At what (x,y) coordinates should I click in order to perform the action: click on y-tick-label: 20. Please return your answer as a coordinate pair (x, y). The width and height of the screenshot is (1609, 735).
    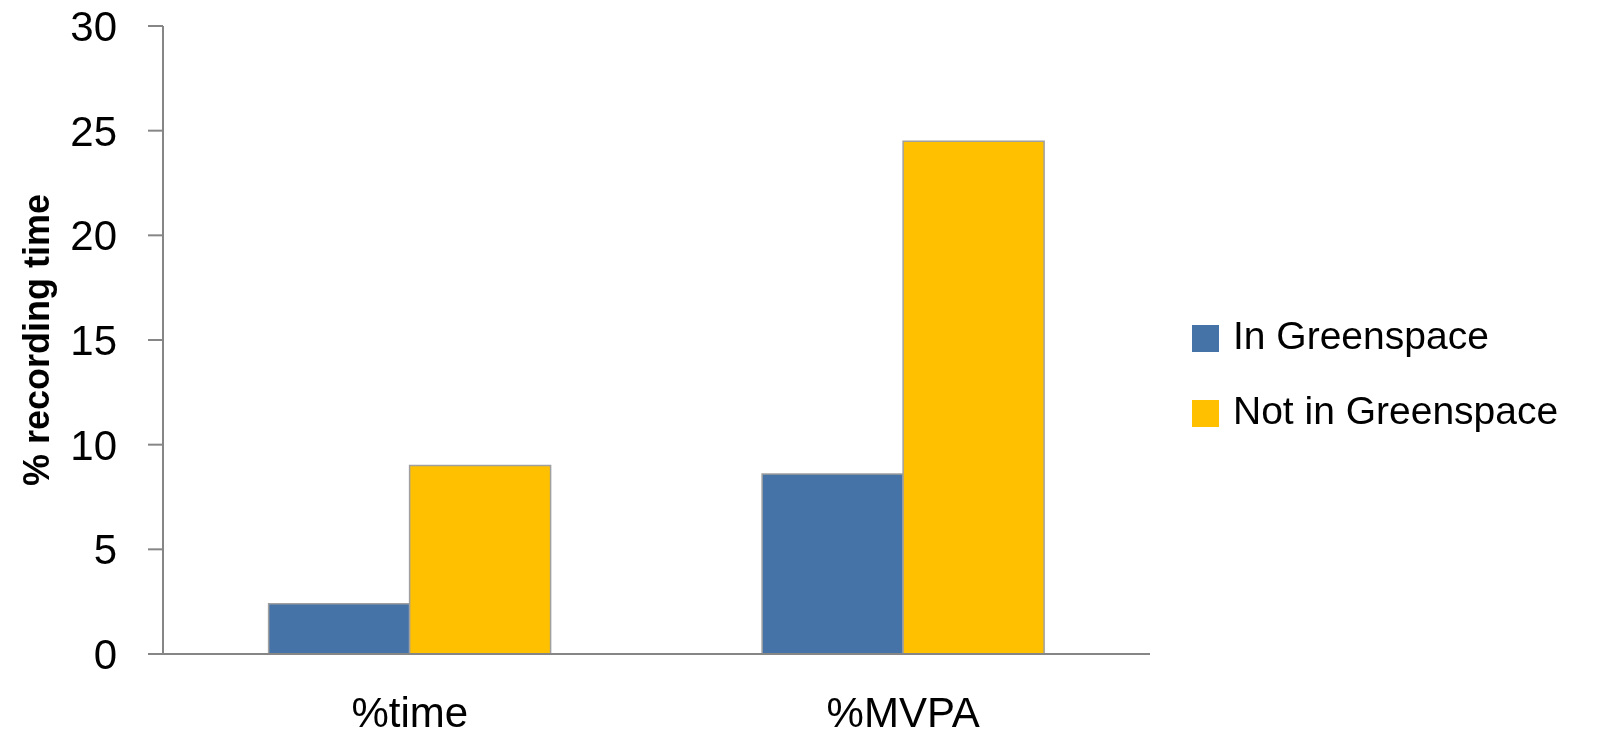
    Looking at the image, I should click on (93, 236).